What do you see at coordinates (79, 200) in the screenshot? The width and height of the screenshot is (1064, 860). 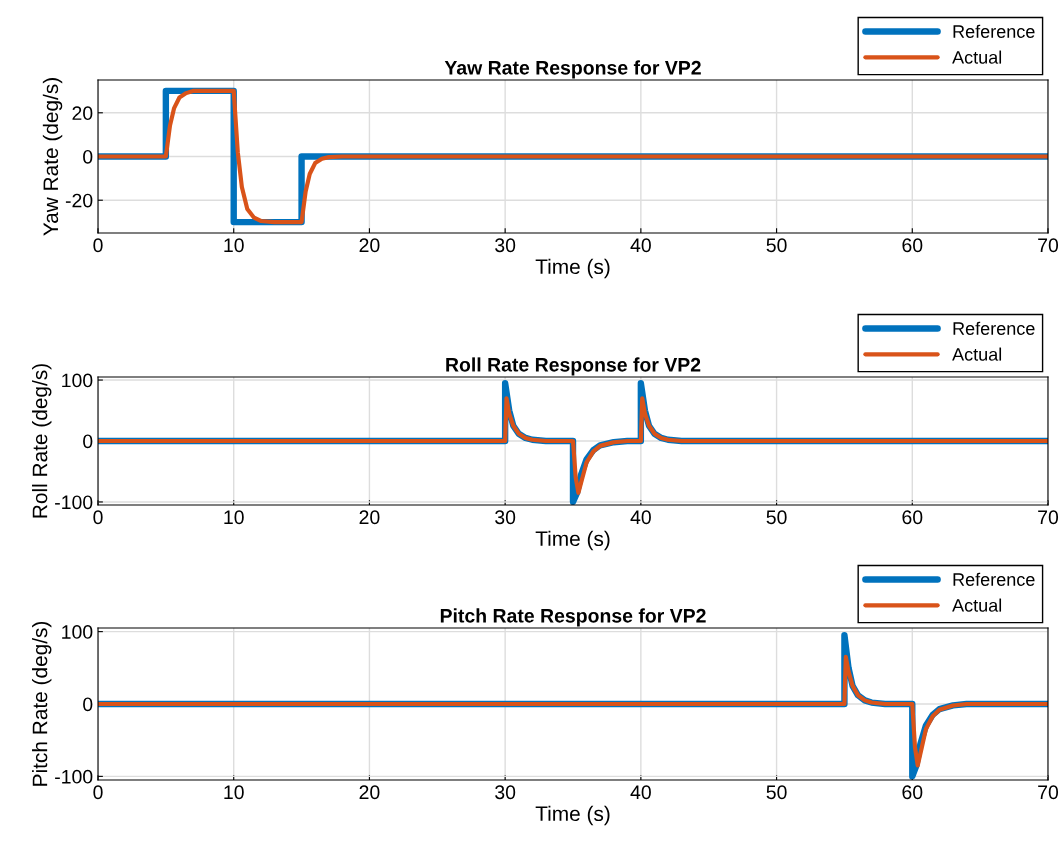 I see `y-tick-label: -20` at bounding box center [79, 200].